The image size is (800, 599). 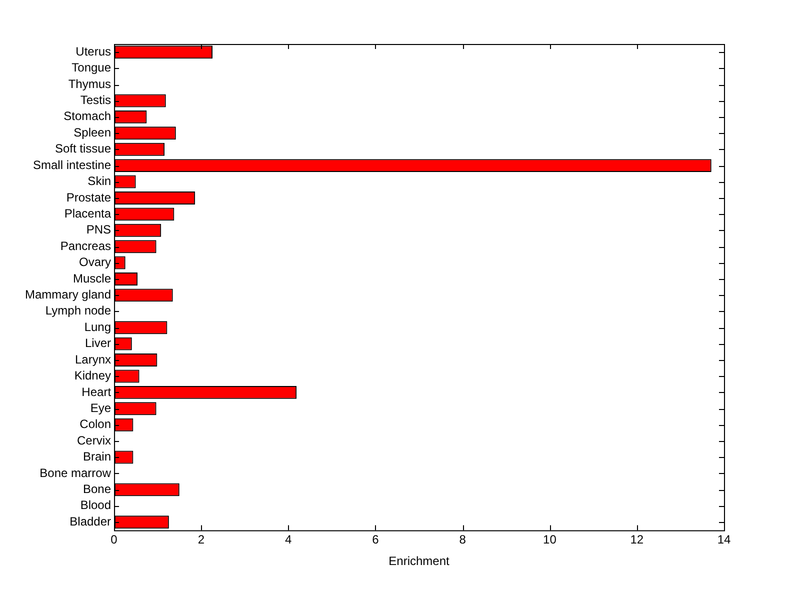 I want to click on y-tick-label: Thymus, so click(x=90, y=83).